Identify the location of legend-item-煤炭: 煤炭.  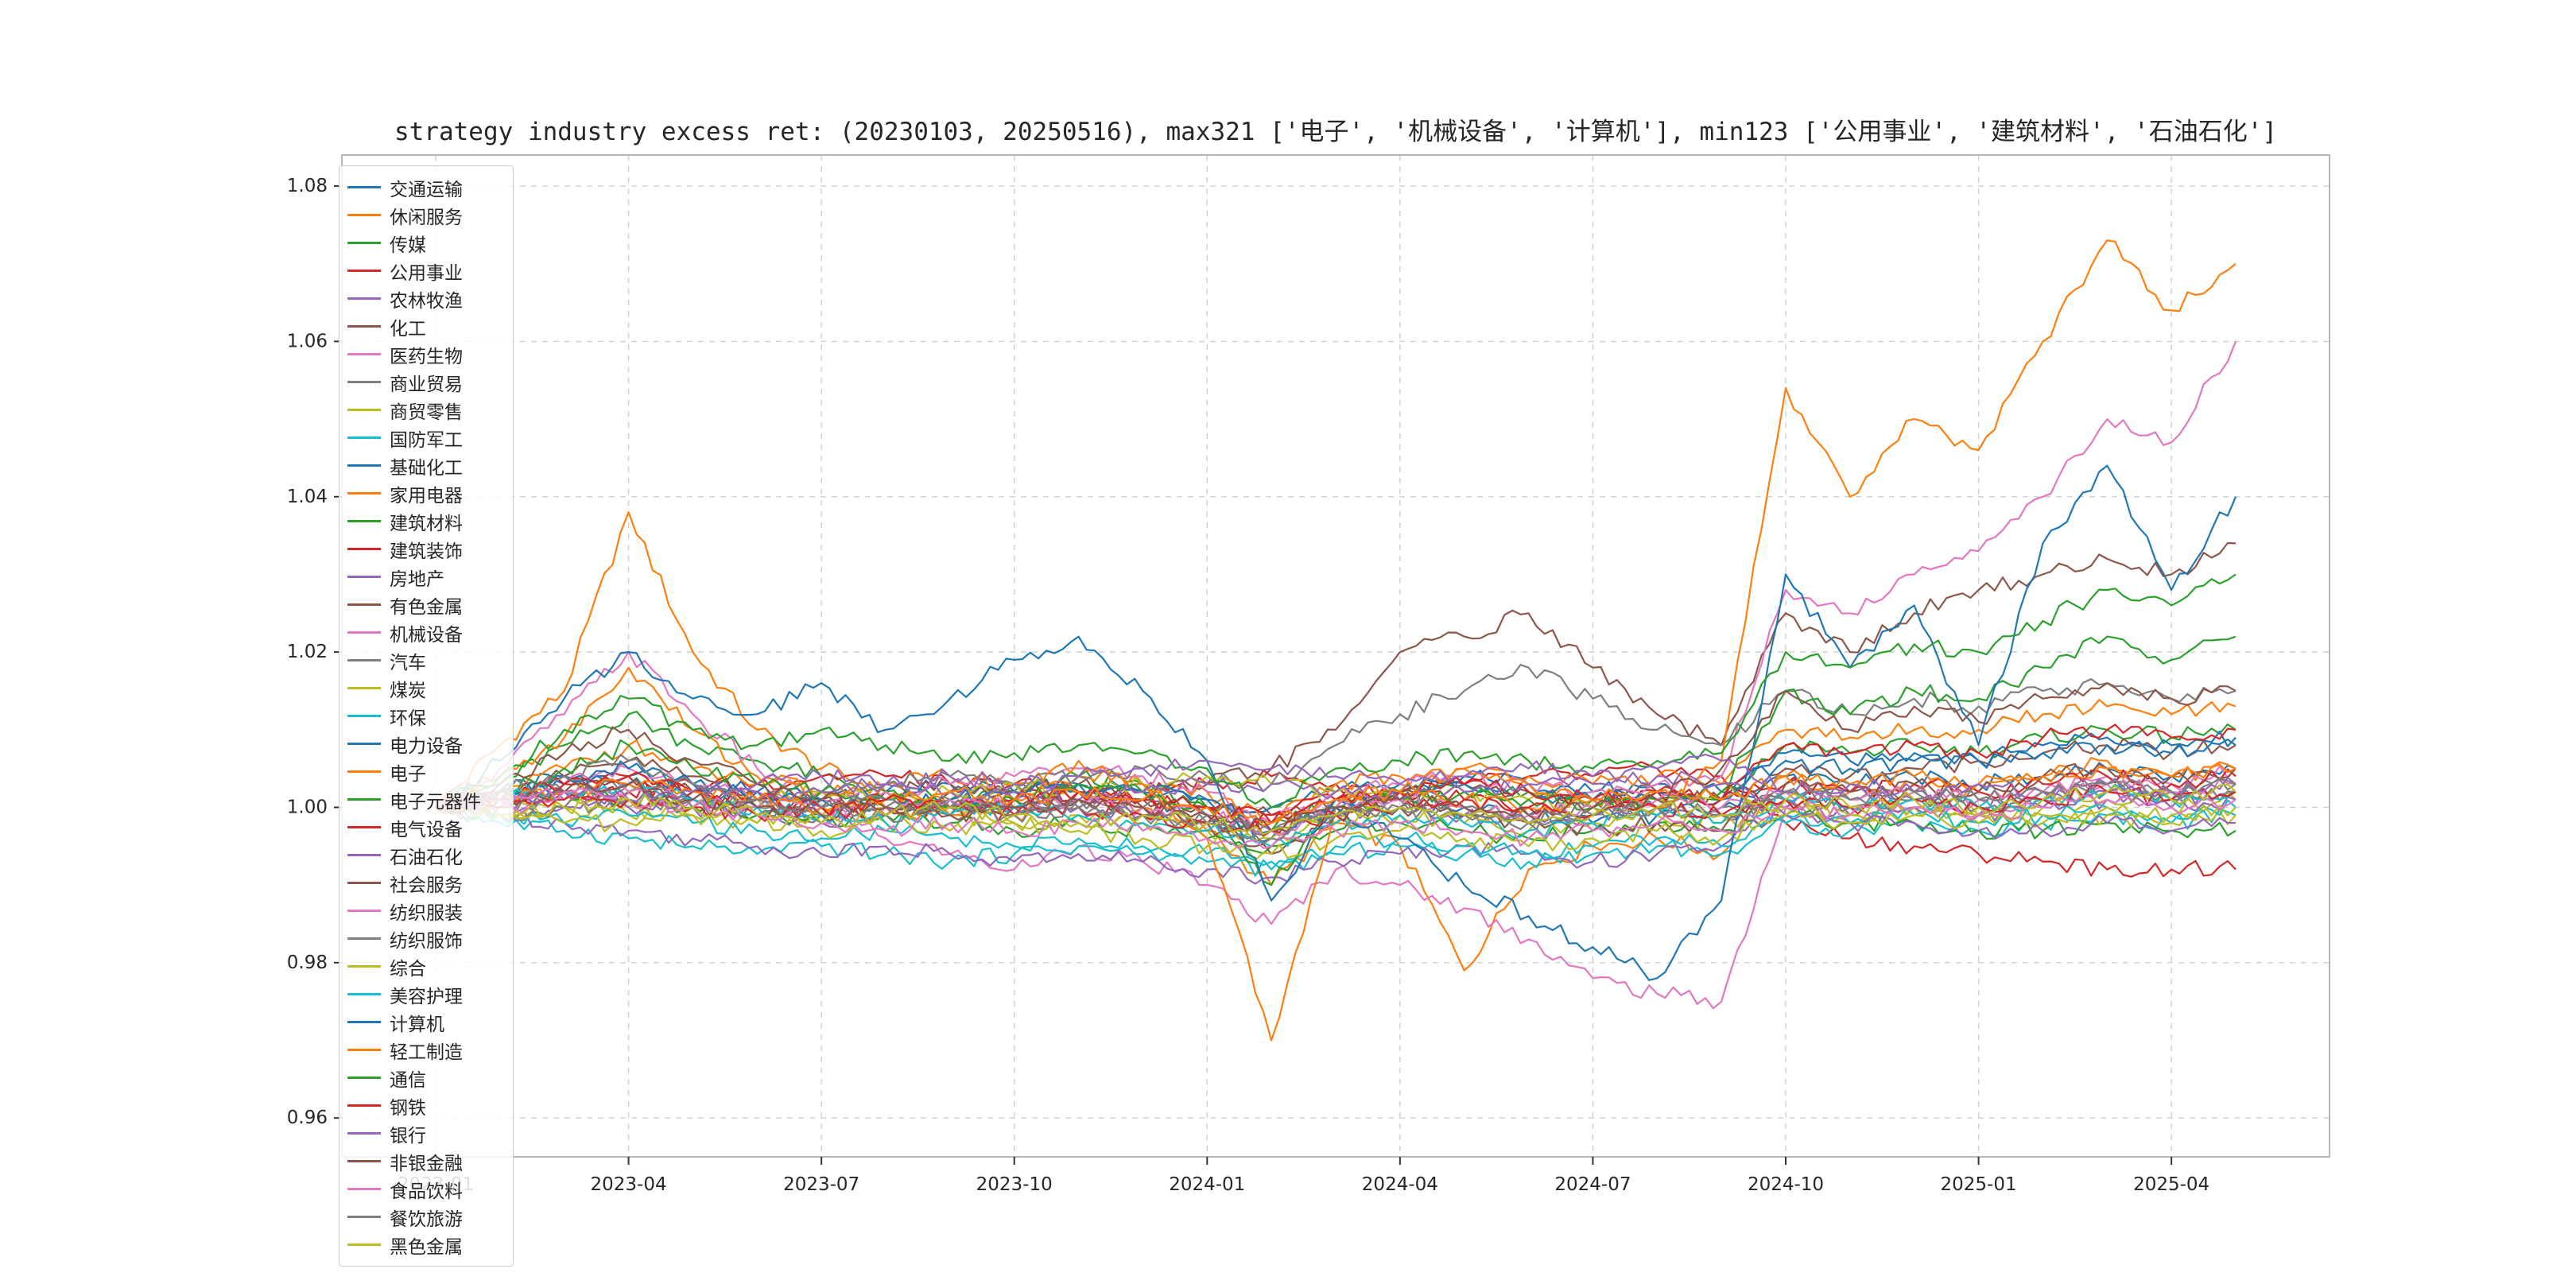
(426, 688).